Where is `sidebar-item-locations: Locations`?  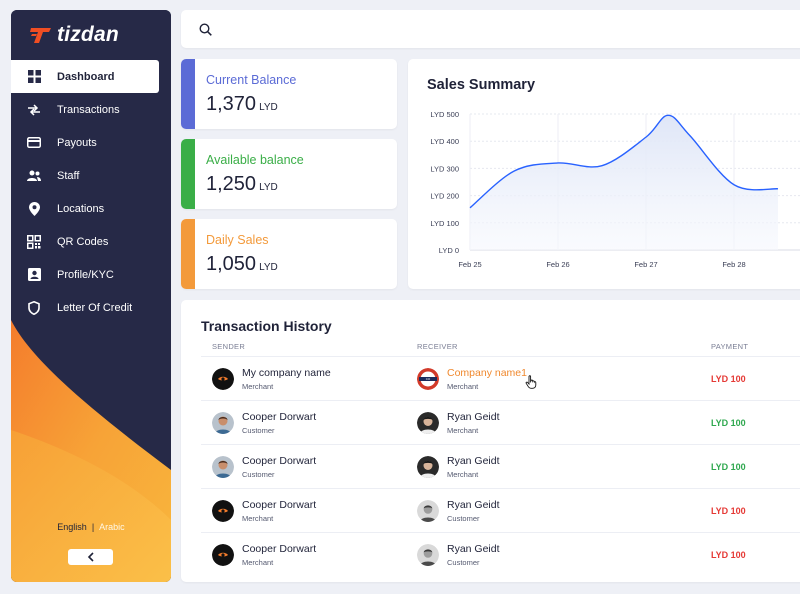 sidebar-item-locations: Locations is located at coordinates (91, 208).